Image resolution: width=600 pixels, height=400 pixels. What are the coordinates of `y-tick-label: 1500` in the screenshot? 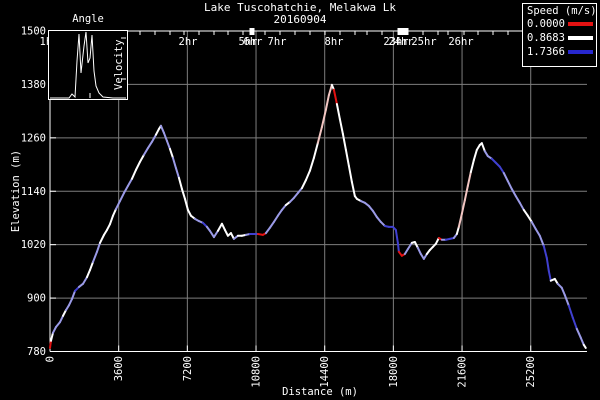 It's located at (33, 32).